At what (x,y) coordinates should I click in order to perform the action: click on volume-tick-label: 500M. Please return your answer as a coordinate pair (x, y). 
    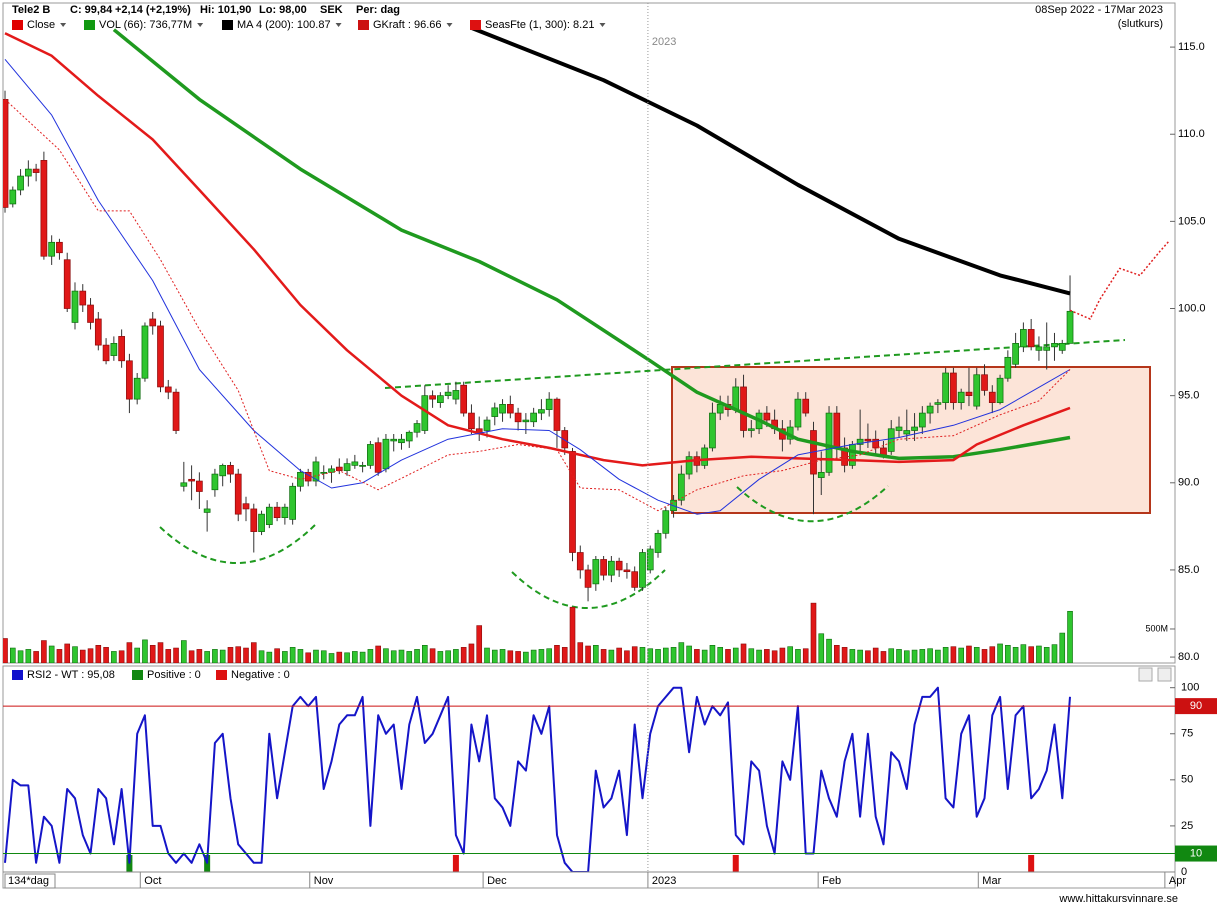
    Looking at the image, I should click on (1156, 628).